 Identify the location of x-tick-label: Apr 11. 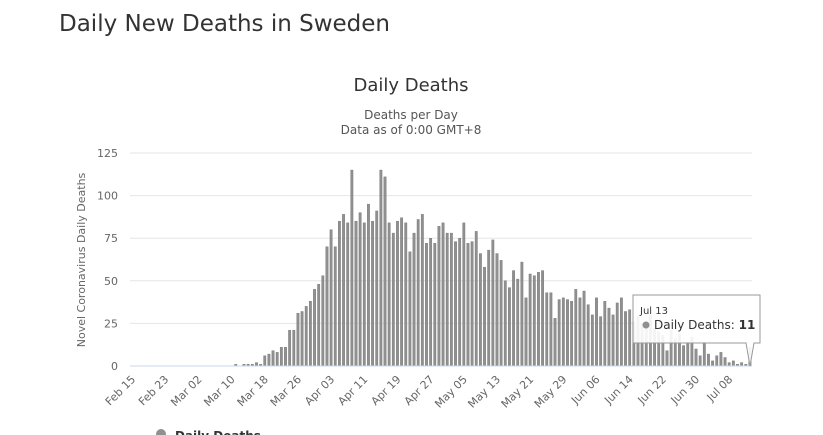
(352, 390).